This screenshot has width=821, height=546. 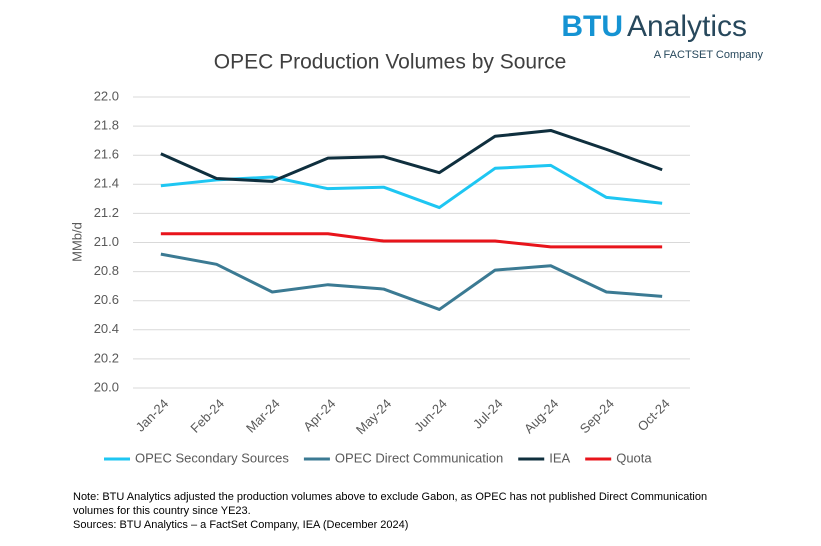 What do you see at coordinates (541, 416) in the screenshot?
I see `x-tick-label: Aug-24` at bounding box center [541, 416].